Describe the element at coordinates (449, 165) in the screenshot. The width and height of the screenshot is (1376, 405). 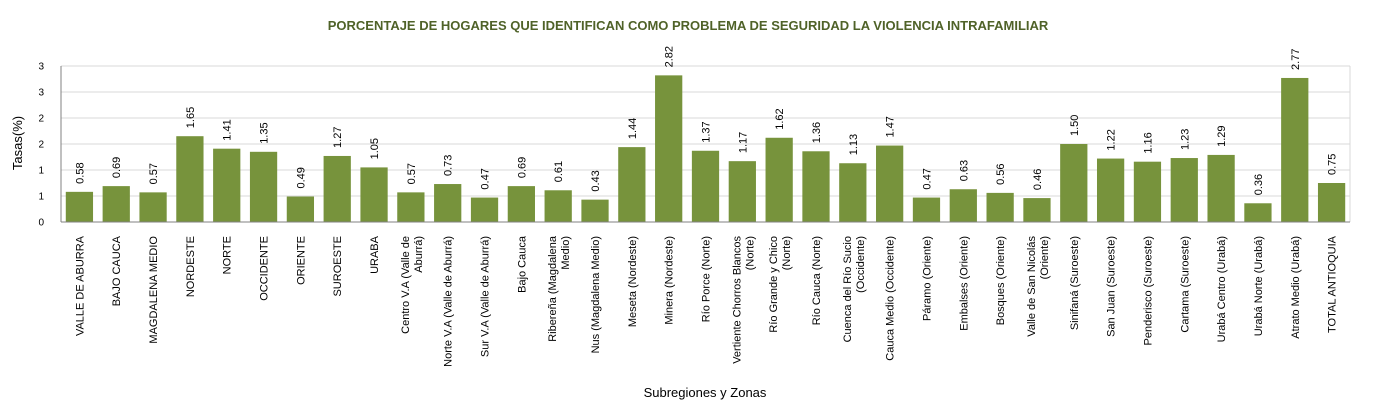
I see `data-label: 0.73` at that location.